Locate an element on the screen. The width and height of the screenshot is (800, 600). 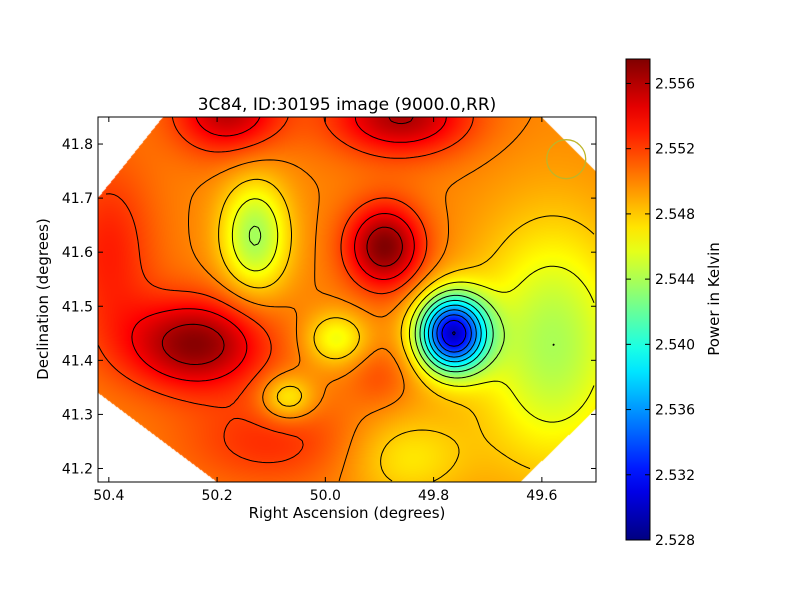
y-tick-label: 41.3 is located at coordinates (77, 415).